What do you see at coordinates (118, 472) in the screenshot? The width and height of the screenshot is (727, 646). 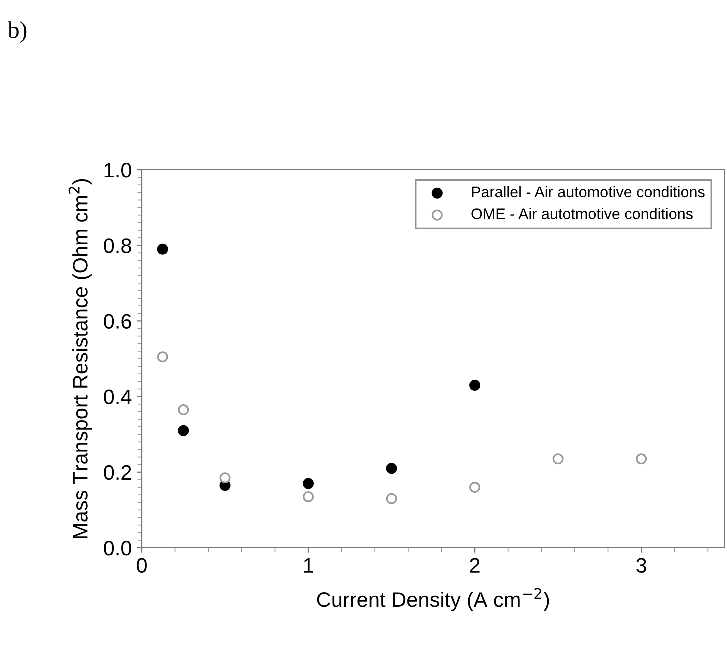 I see `y-tick-label: 0.2` at bounding box center [118, 472].